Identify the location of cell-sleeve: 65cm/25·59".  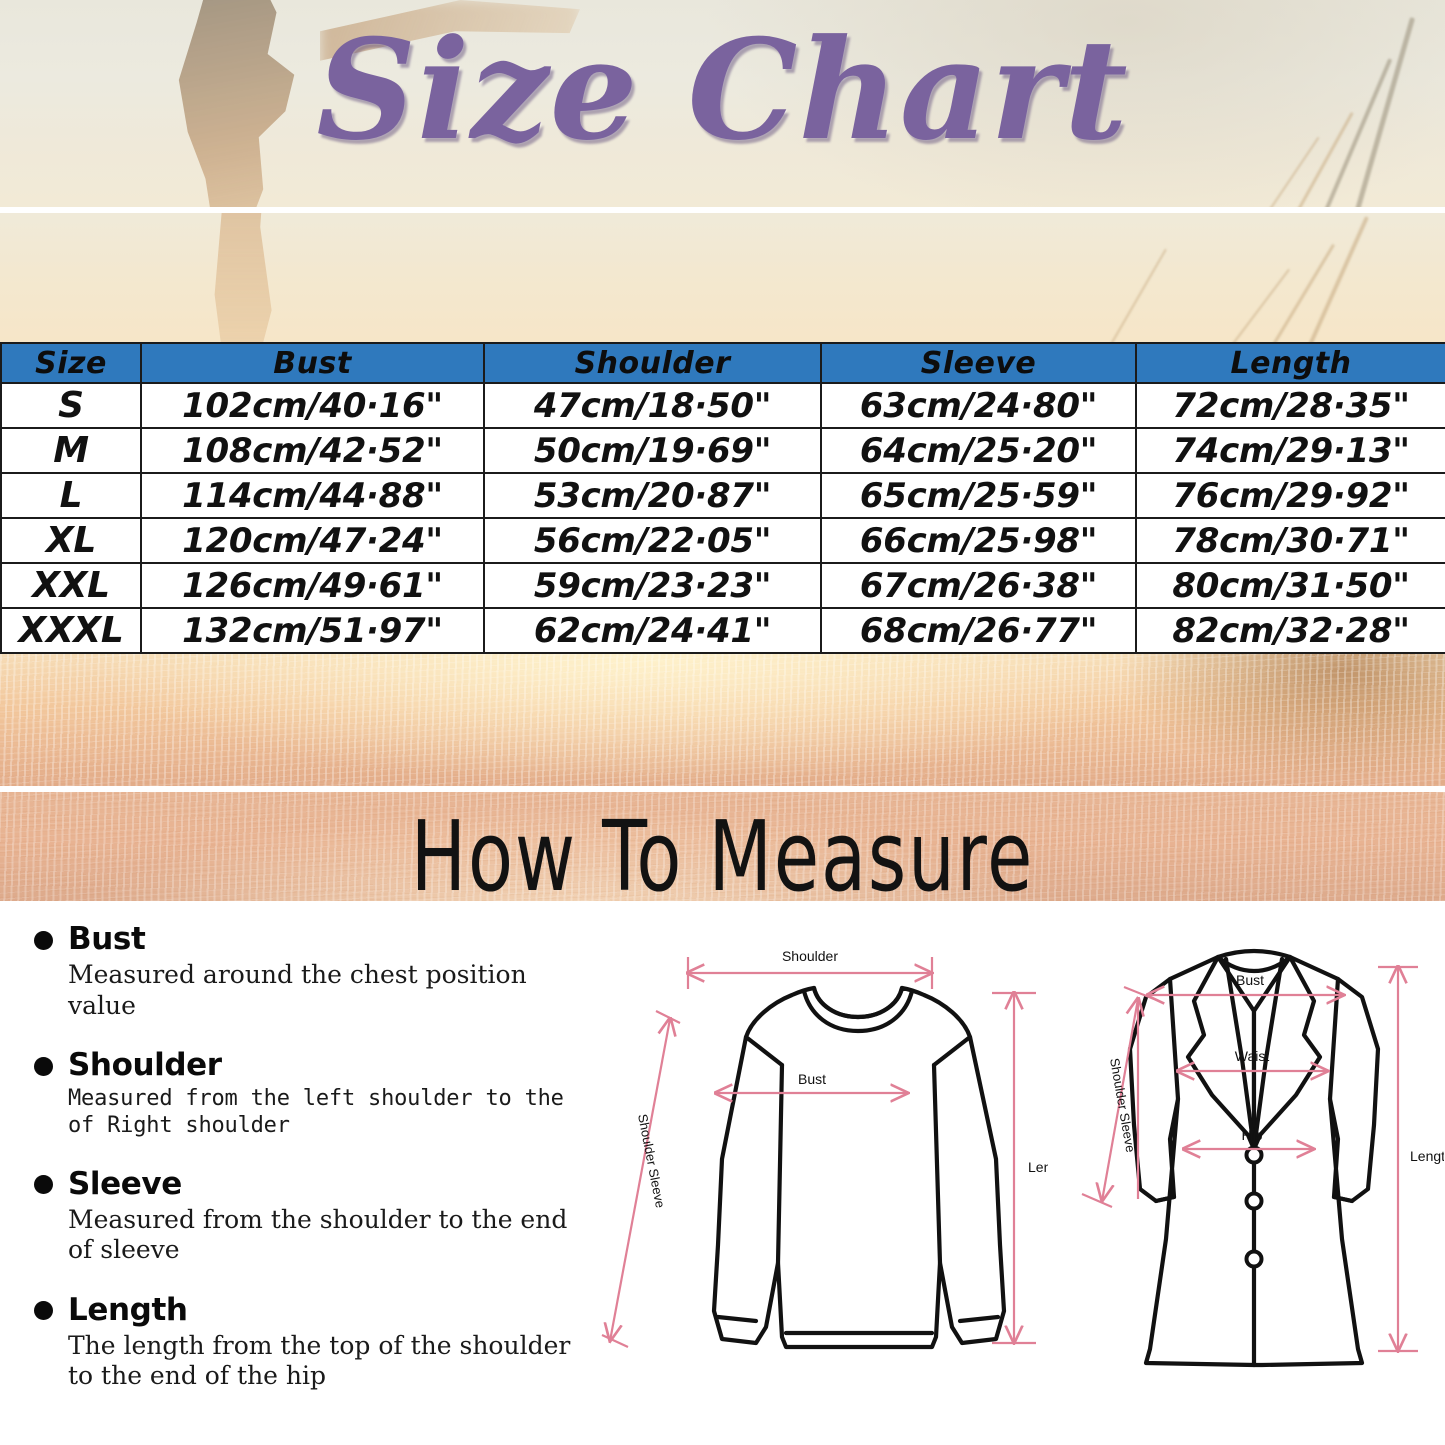
(978, 495).